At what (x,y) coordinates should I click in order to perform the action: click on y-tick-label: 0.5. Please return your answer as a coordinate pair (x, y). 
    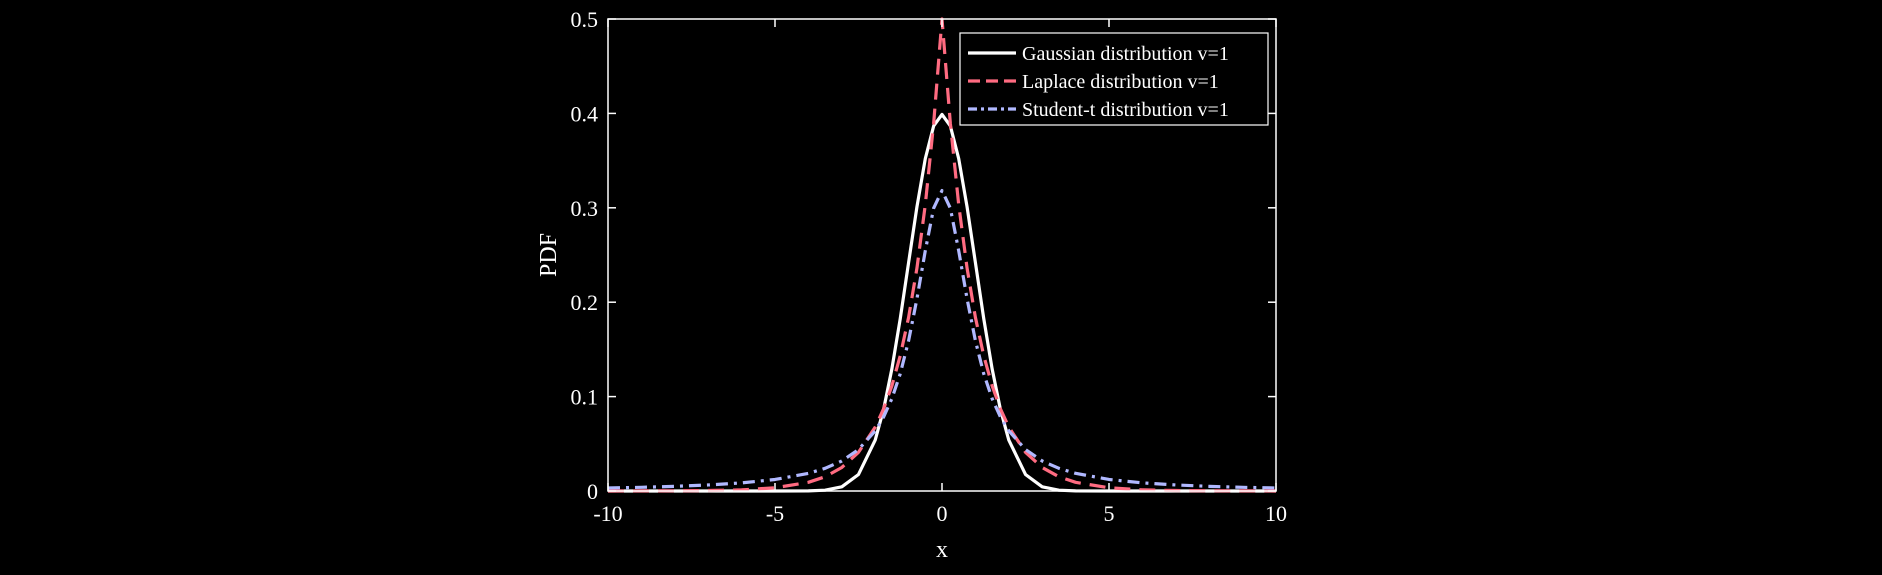
    Looking at the image, I should click on (585, 19).